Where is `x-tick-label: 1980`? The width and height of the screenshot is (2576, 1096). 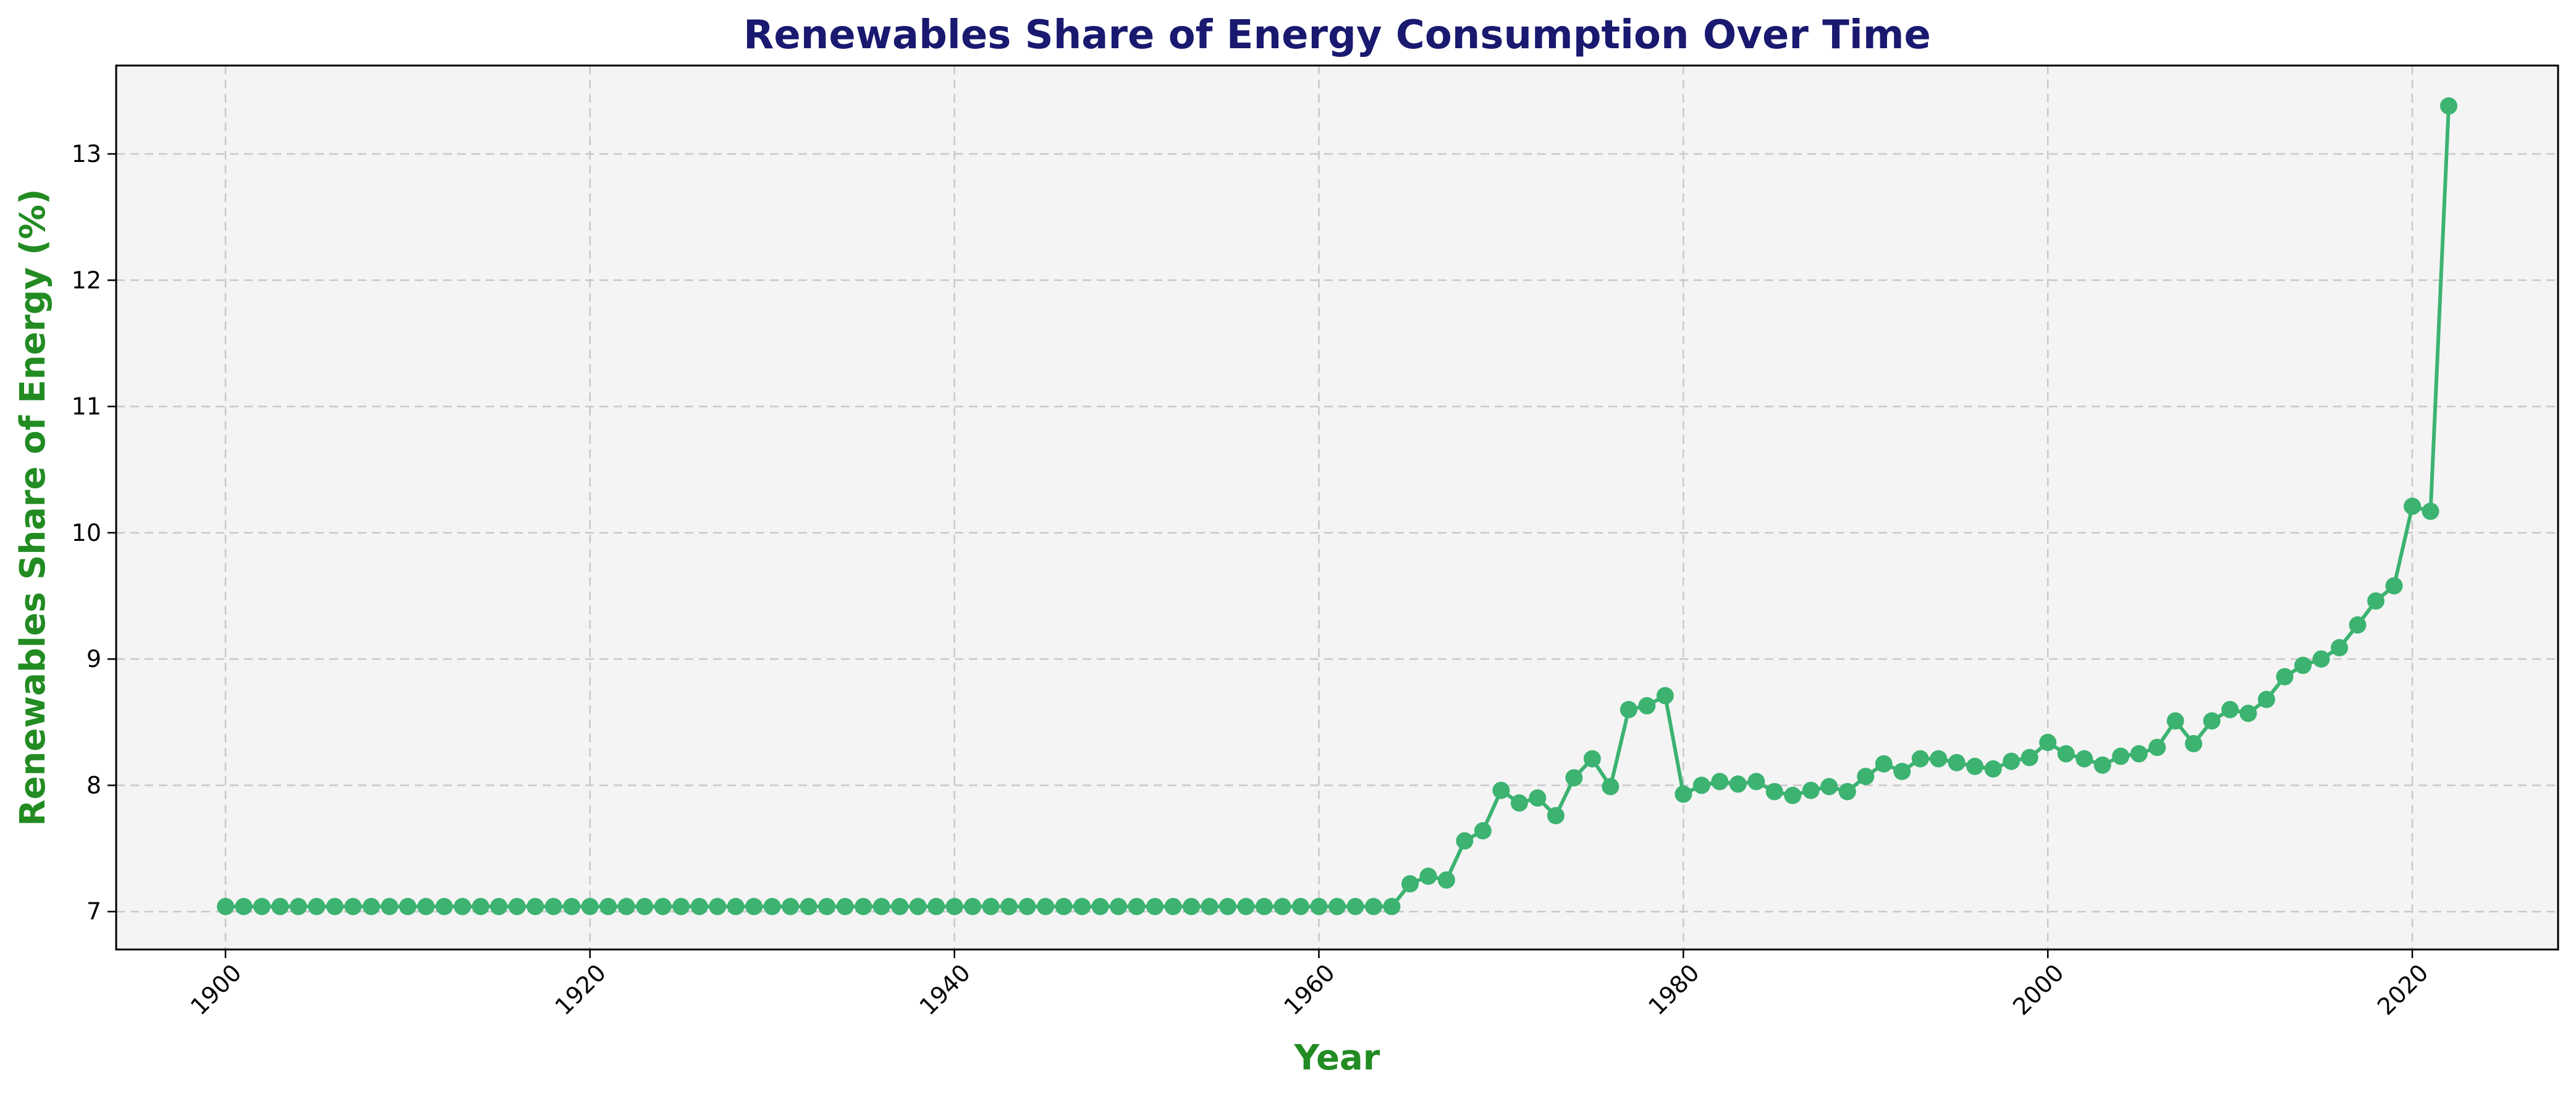
x-tick-label: 1980 is located at coordinates (1674, 990).